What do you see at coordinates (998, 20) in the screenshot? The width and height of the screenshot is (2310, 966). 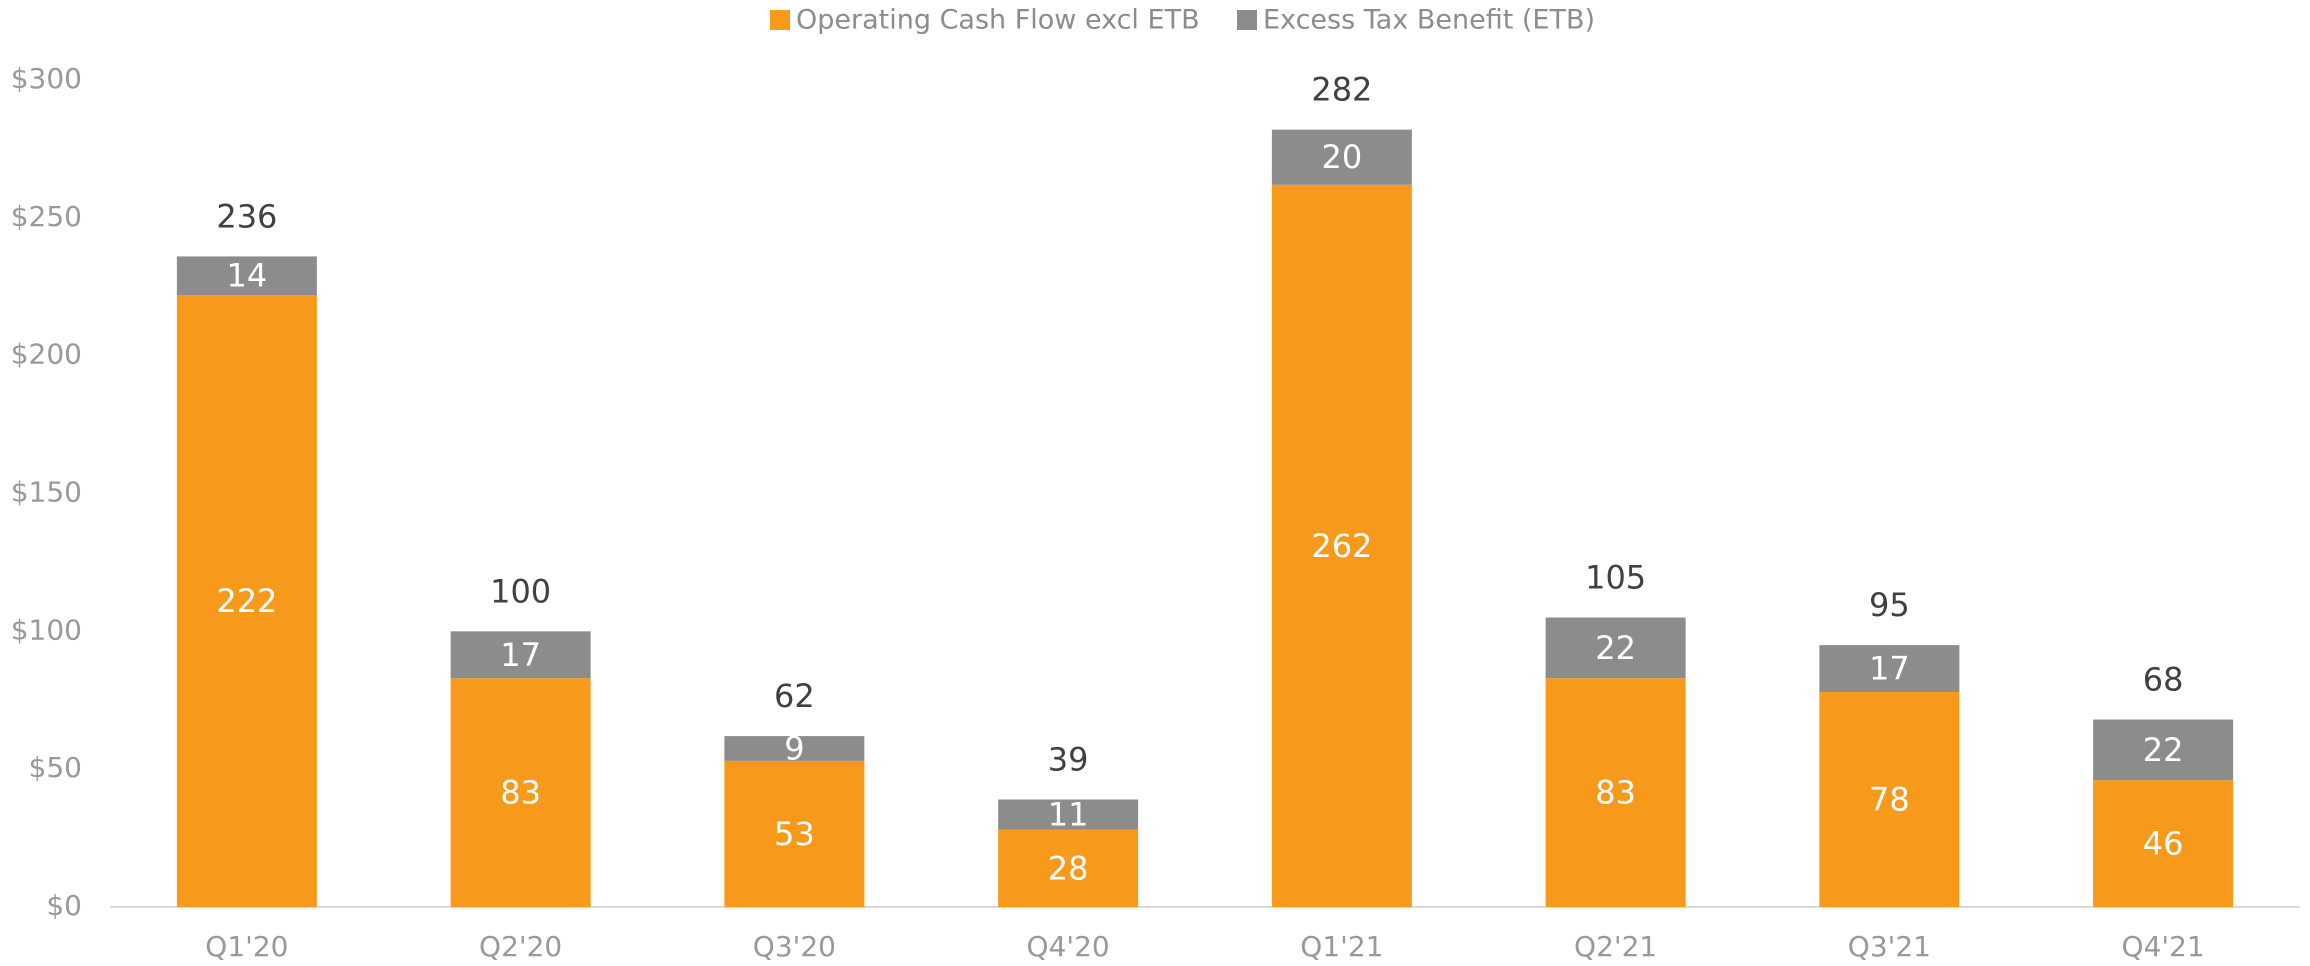 I see `legend-label: Operating Cash Flow excl ETB` at bounding box center [998, 20].